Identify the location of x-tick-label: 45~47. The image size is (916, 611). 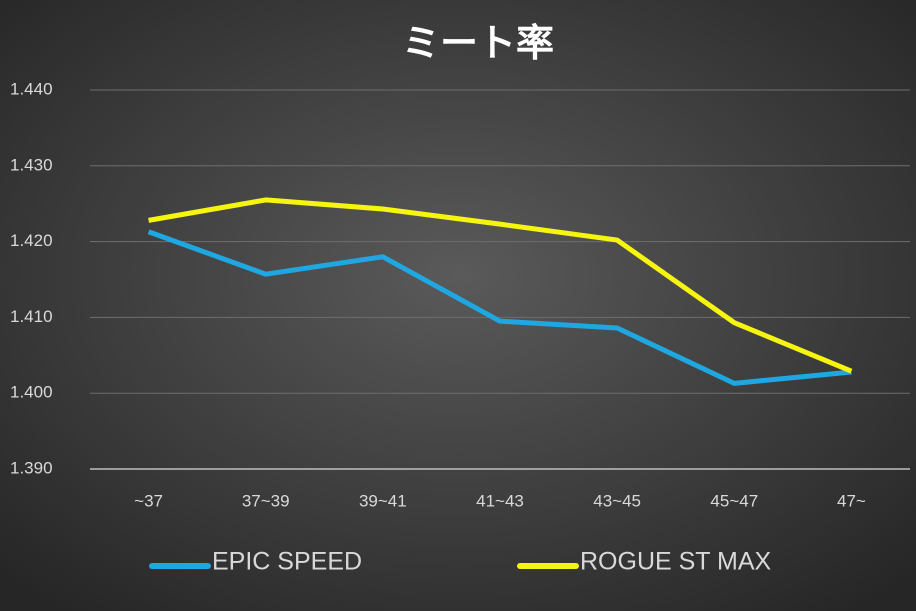
(734, 500).